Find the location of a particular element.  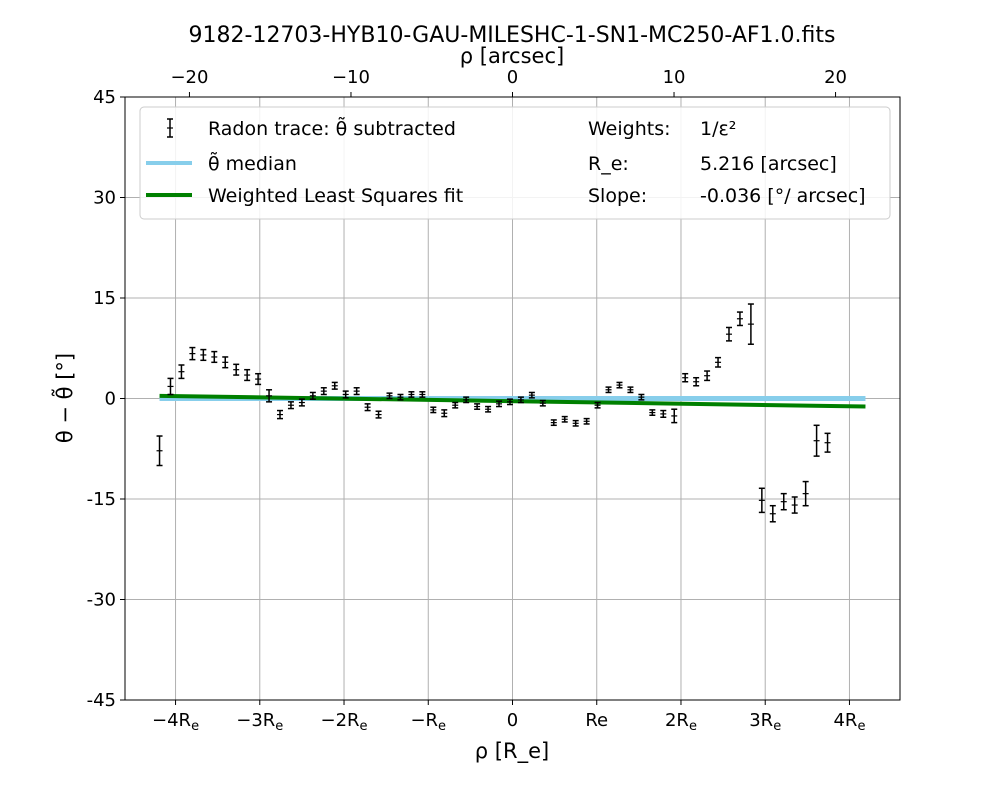

x-tick-label: Re is located at coordinates (596, 720).